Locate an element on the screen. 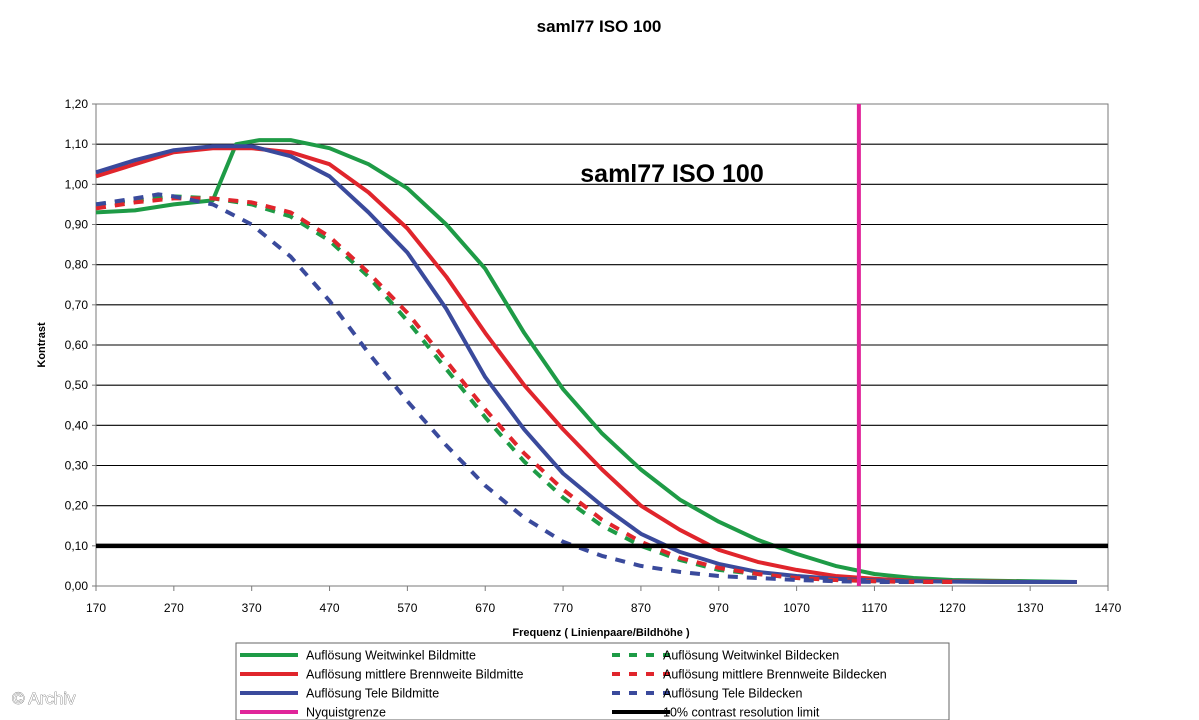 This screenshot has width=1199, height=720. y-tick-label: 0,70 is located at coordinates (77, 305).